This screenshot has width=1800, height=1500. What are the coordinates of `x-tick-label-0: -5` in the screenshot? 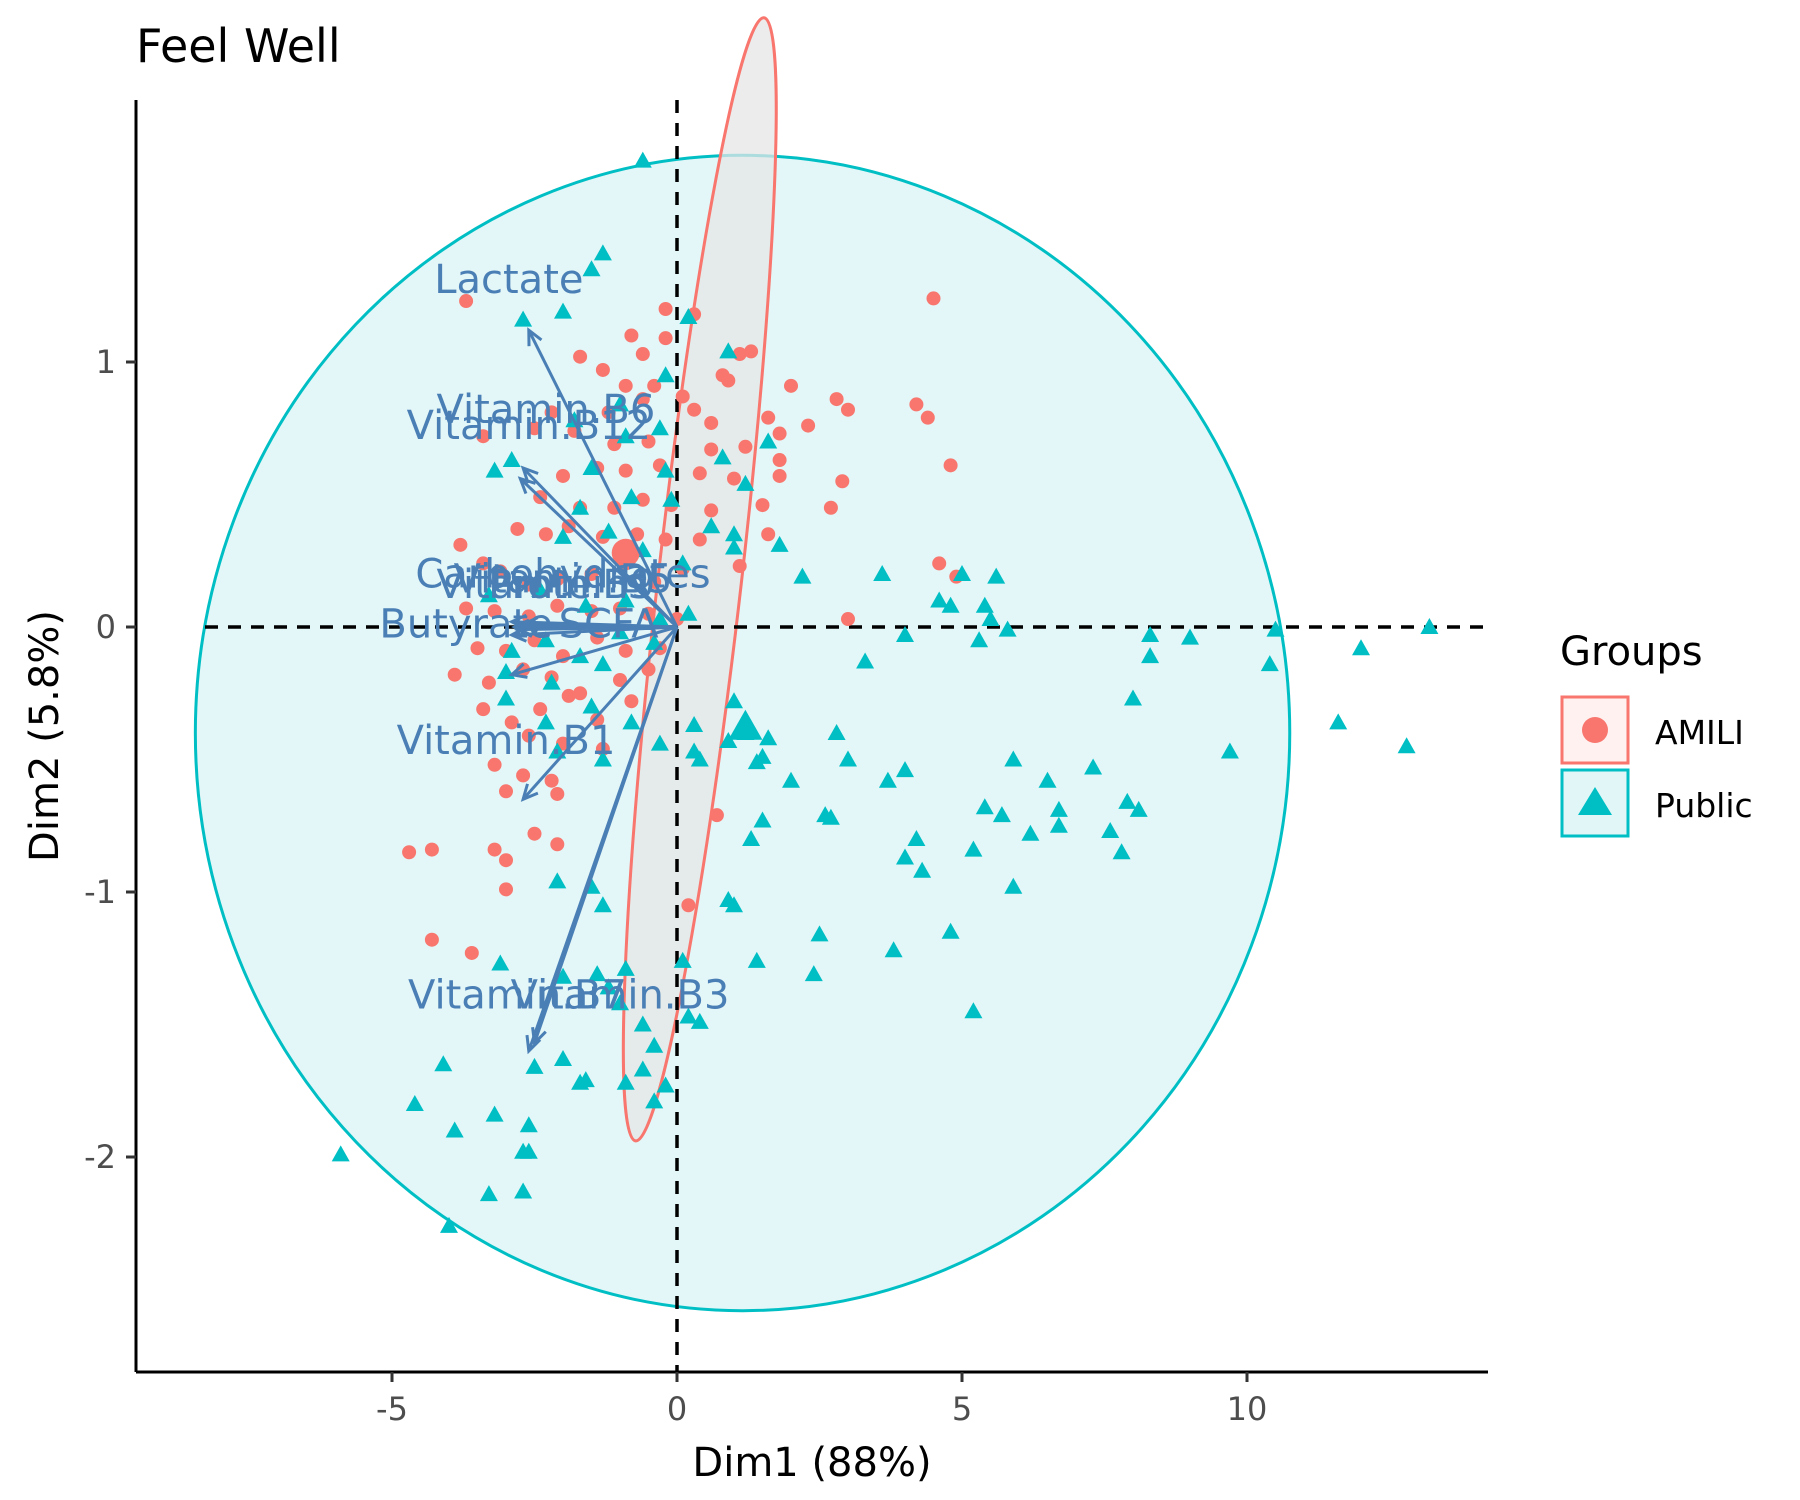 It's located at (392, 1409).